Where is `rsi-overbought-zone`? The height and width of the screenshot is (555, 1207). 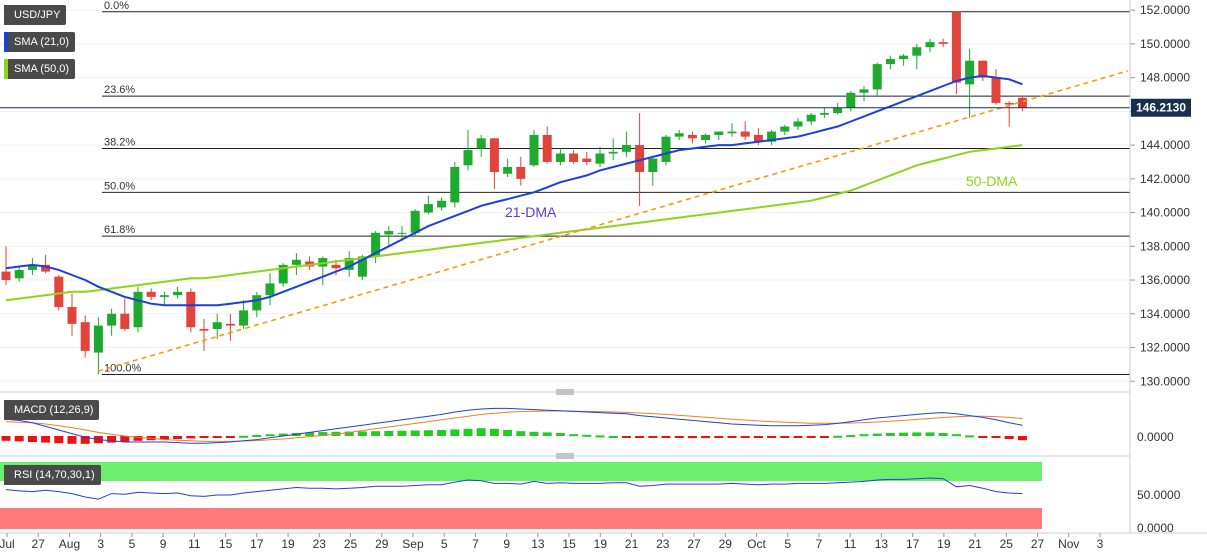 rsi-overbought-zone is located at coordinates (521, 471).